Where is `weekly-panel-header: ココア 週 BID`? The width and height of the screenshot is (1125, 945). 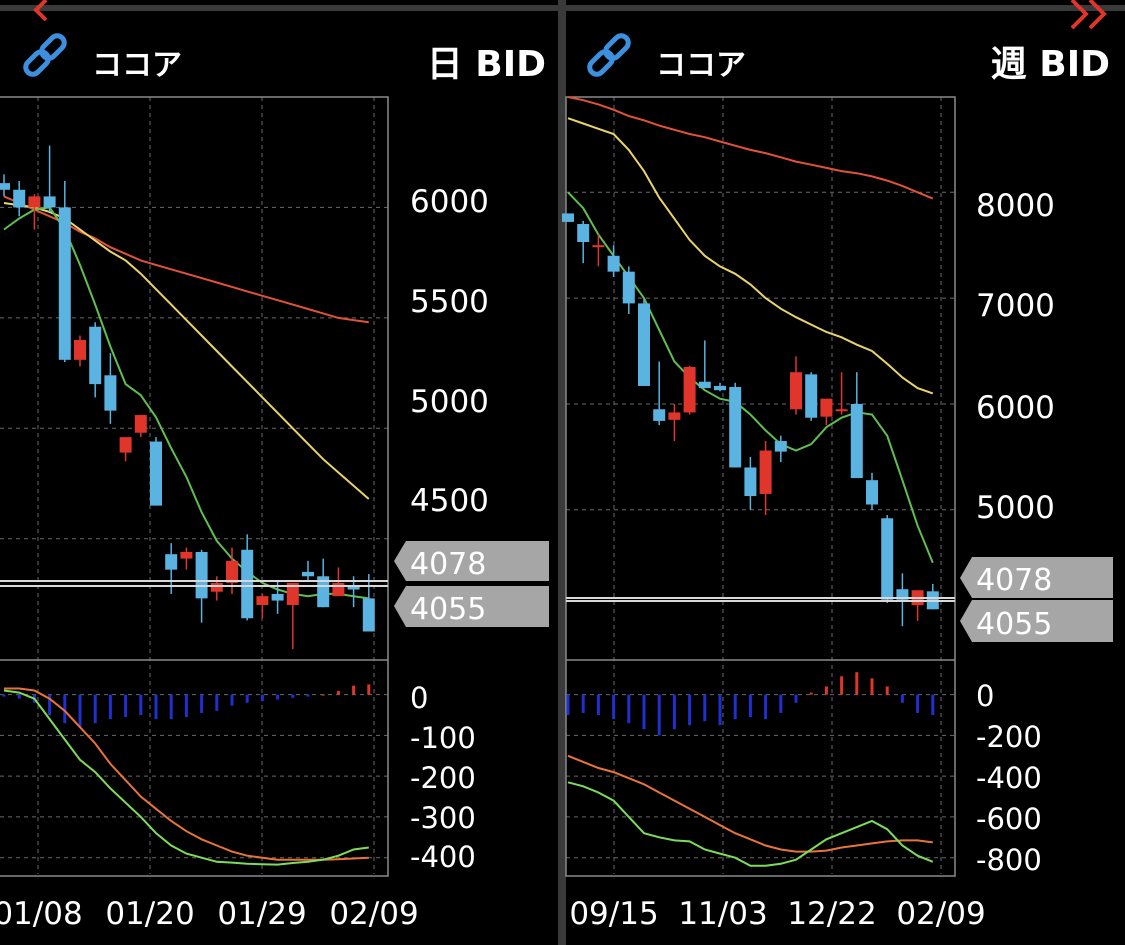
weekly-panel-header: ココア 週 BID is located at coordinates (848, 59).